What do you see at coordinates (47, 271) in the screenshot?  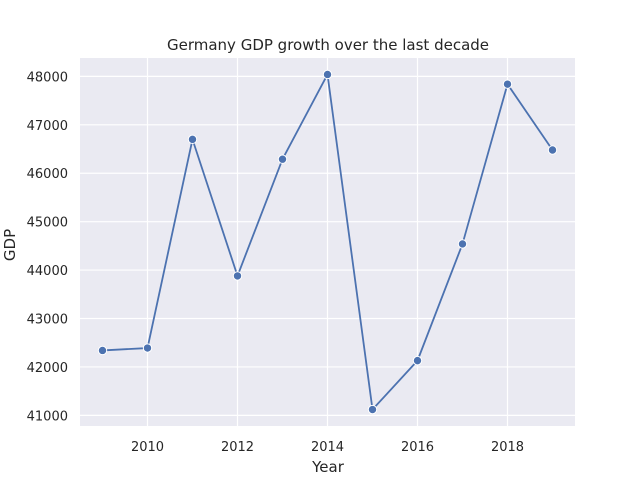 I see `y-tick-label: 44000` at bounding box center [47, 271].